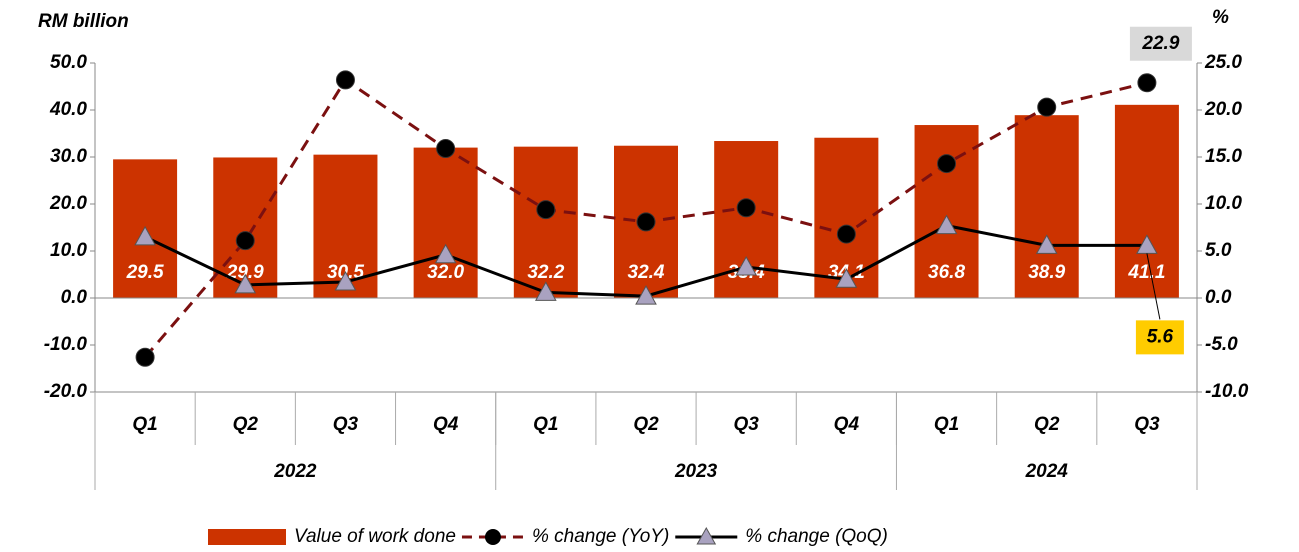 The width and height of the screenshot is (1299, 552). What do you see at coordinates (445, 272) in the screenshot?
I see `bar-label: 32.0` at bounding box center [445, 272].